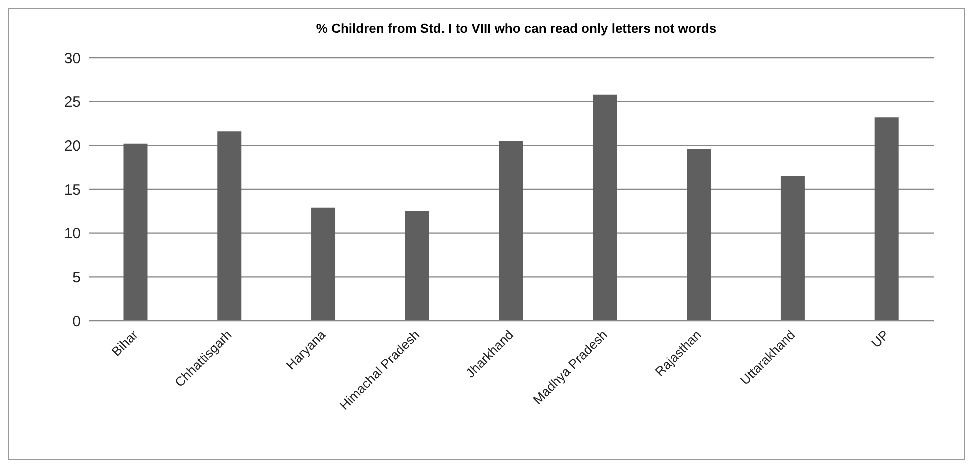 This screenshot has height=466, width=977. Describe the element at coordinates (76, 321) in the screenshot. I see `y-tick-label: 0` at that location.